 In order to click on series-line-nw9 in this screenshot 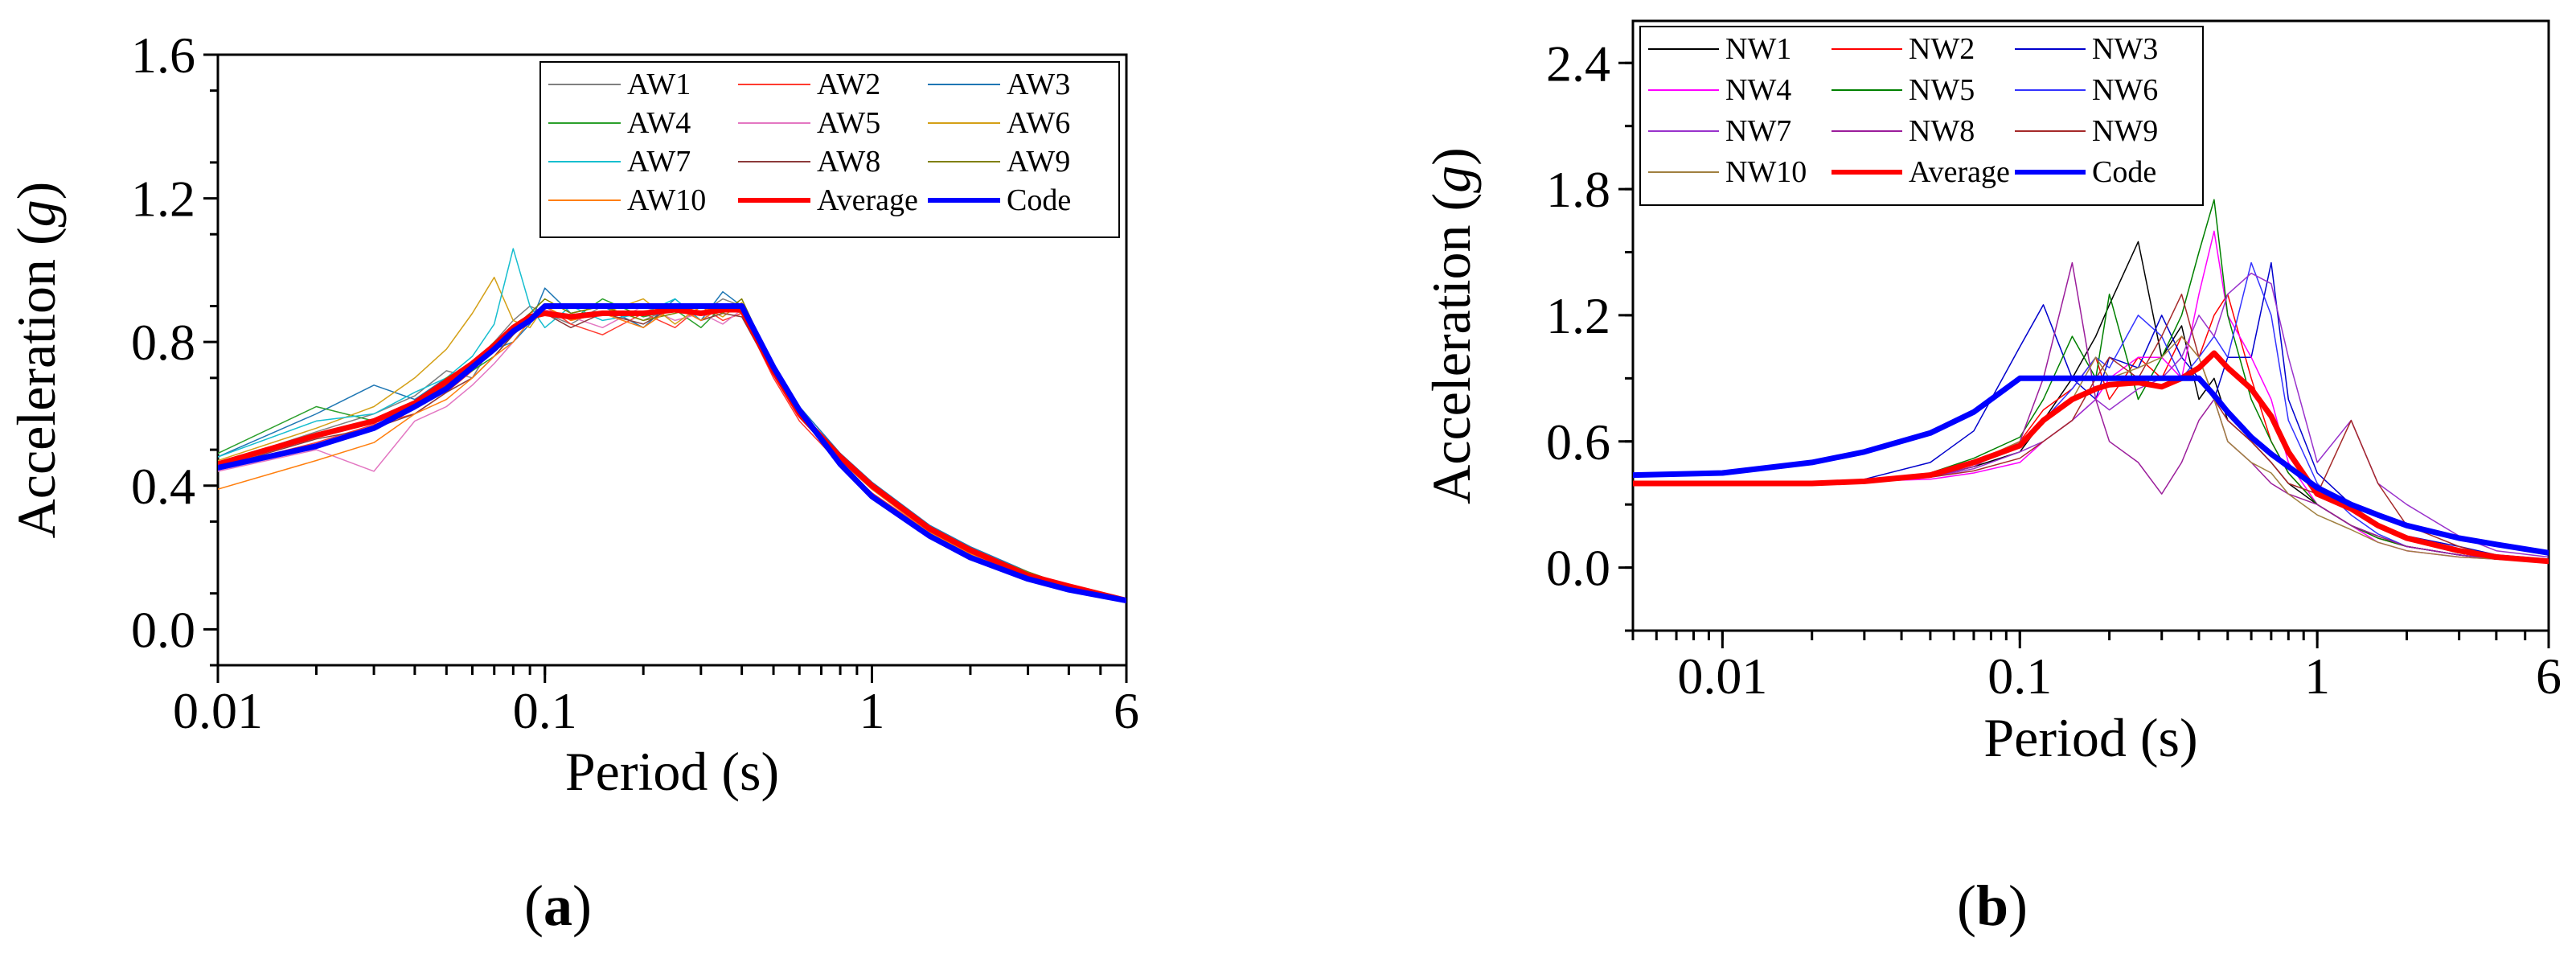, I will do `click(2091, 428)`.